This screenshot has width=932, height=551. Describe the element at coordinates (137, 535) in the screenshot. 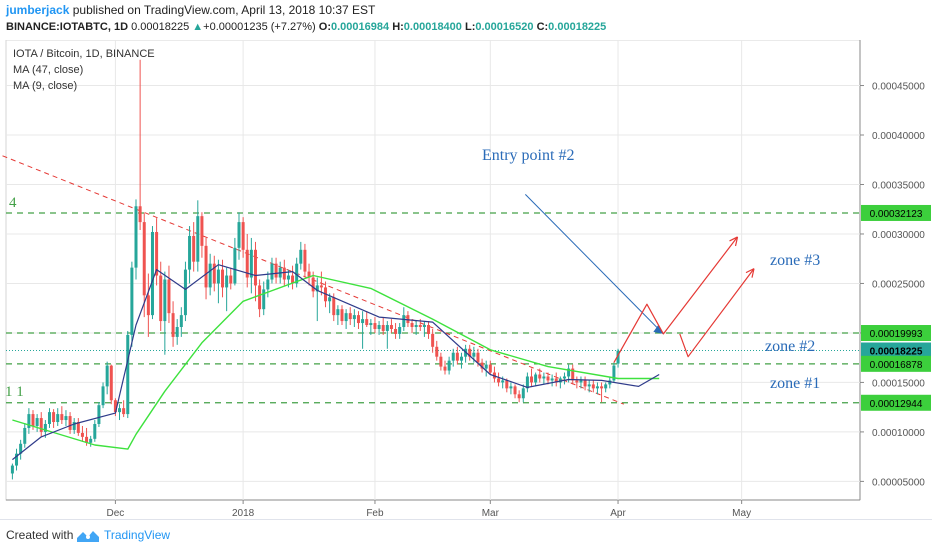

I see `tradingview-brand: TradingView` at that location.